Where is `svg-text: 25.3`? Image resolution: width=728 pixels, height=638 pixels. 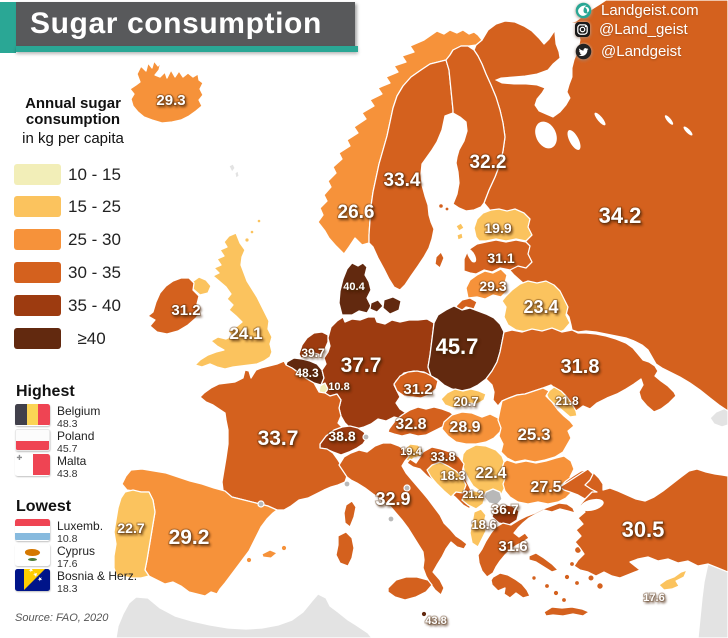
svg-text: 25.3 is located at coordinates (533, 434).